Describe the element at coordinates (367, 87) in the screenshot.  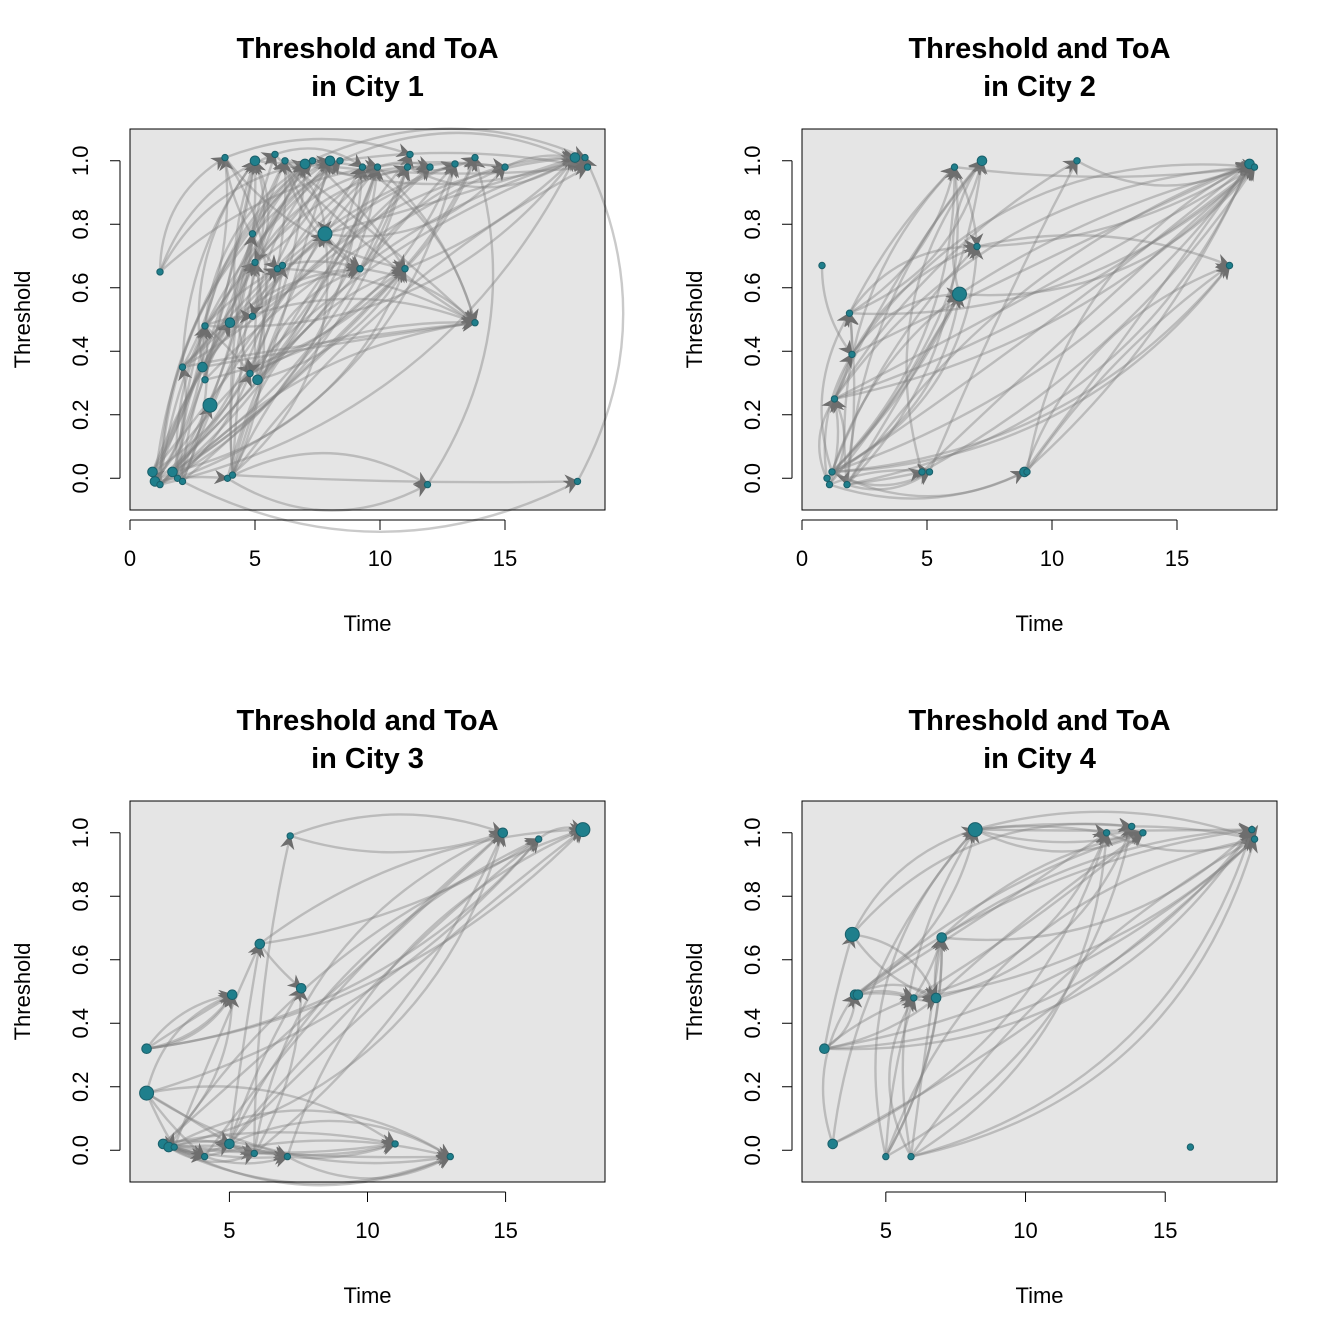
I see `chart-title: in City 1` at that location.